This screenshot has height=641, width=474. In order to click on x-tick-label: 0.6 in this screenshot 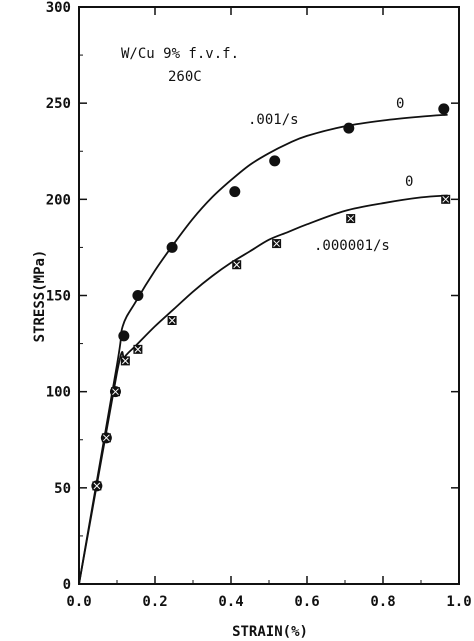, I will do `click(306, 602)`.